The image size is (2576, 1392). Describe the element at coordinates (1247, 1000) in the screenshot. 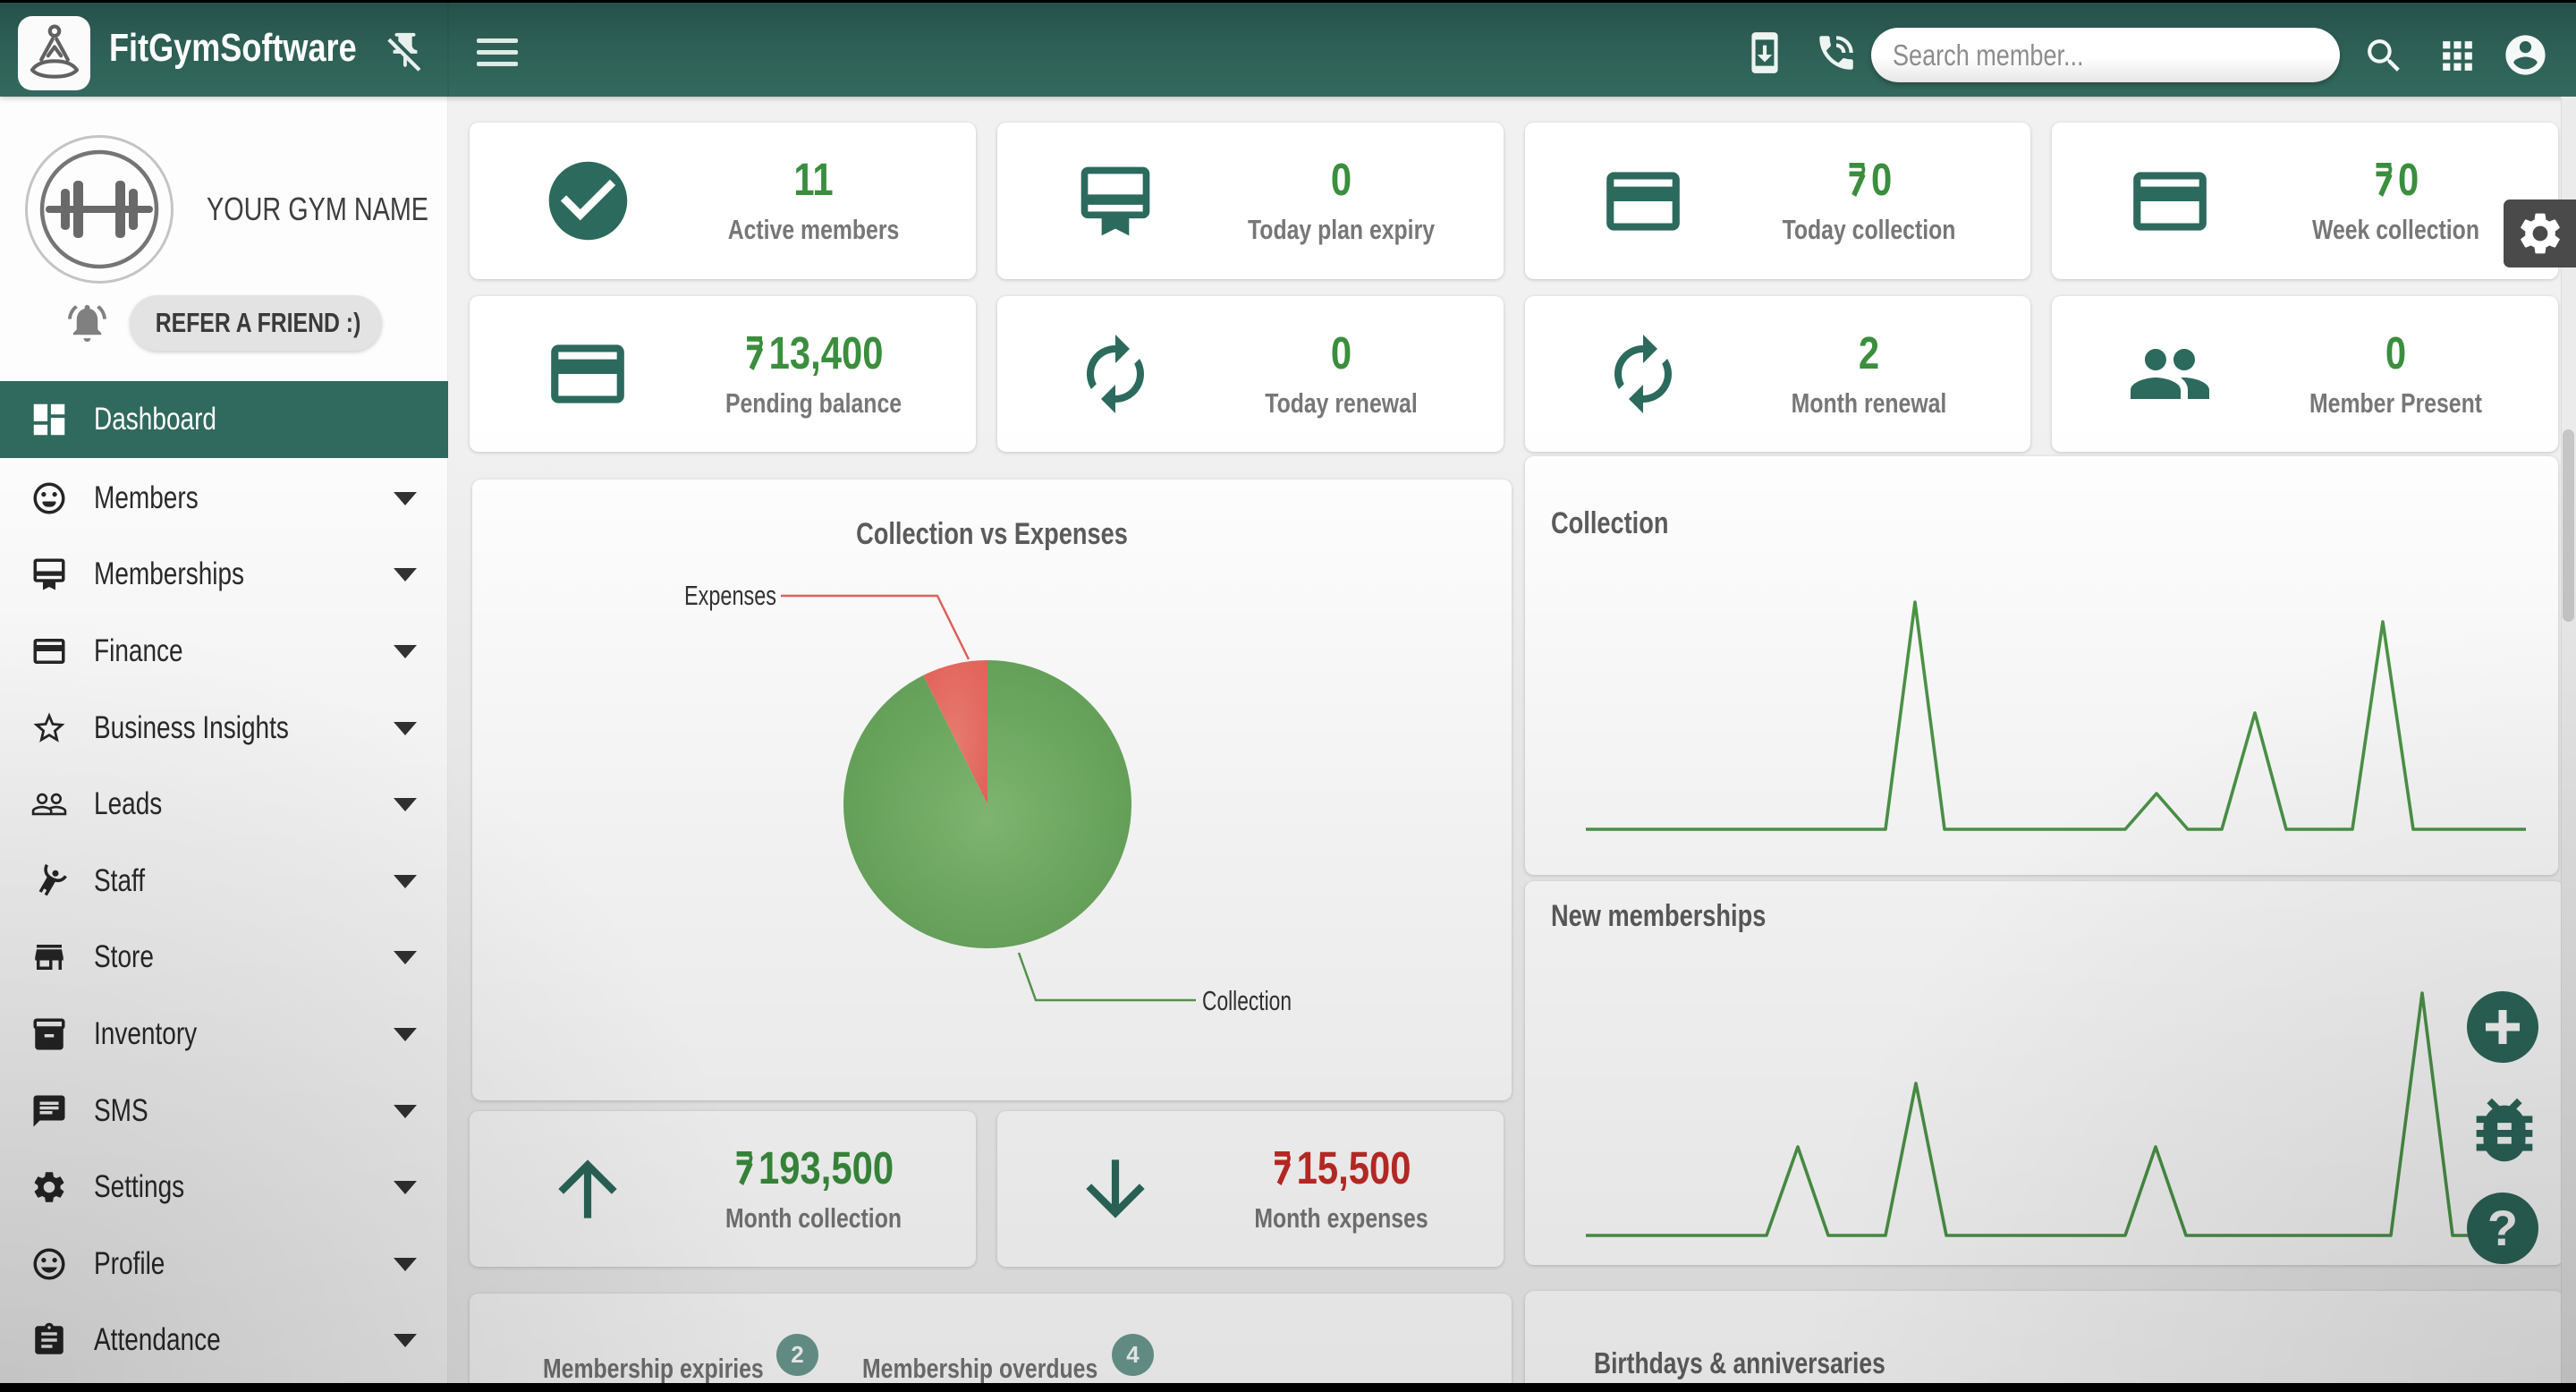

I see `svg-text: Collection` at that location.